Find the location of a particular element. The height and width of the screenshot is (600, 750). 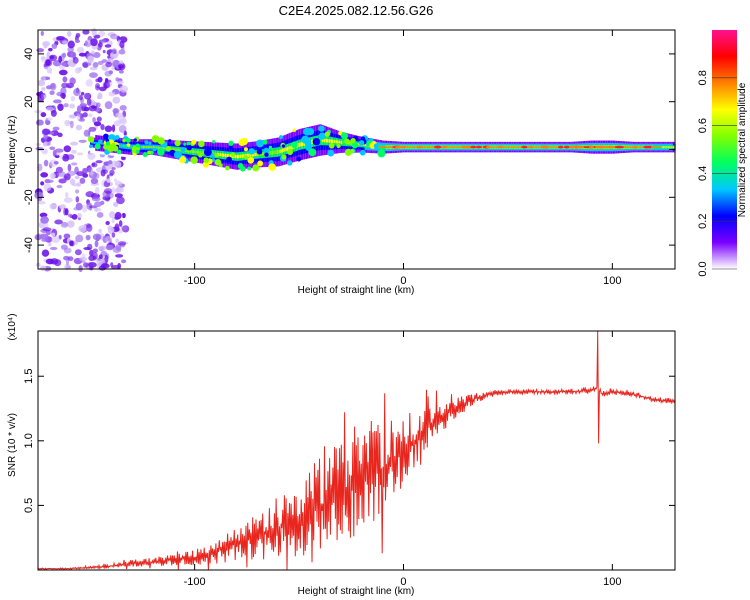

snr-x-label: Height of straight line (km) is located at coordinates (356, 591).